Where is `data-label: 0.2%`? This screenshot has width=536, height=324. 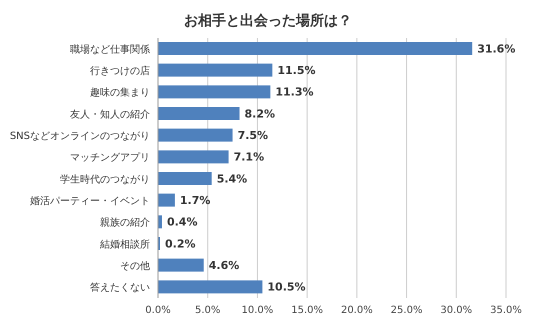
data-label: 0.2% is located at coordinates (180, 243).